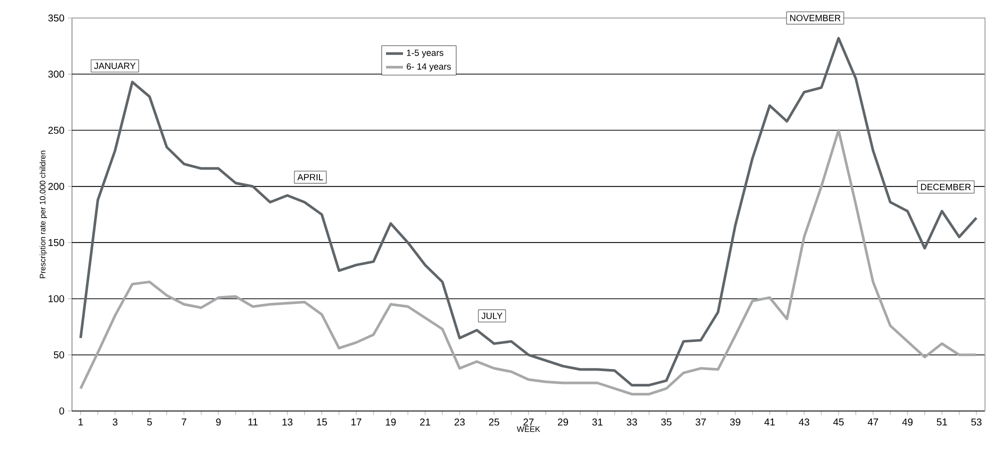 The image size is (988, 471). Describe the element at coordinates (218, 422) in the screenshot. I see `x-tick-label: 9` at that location.